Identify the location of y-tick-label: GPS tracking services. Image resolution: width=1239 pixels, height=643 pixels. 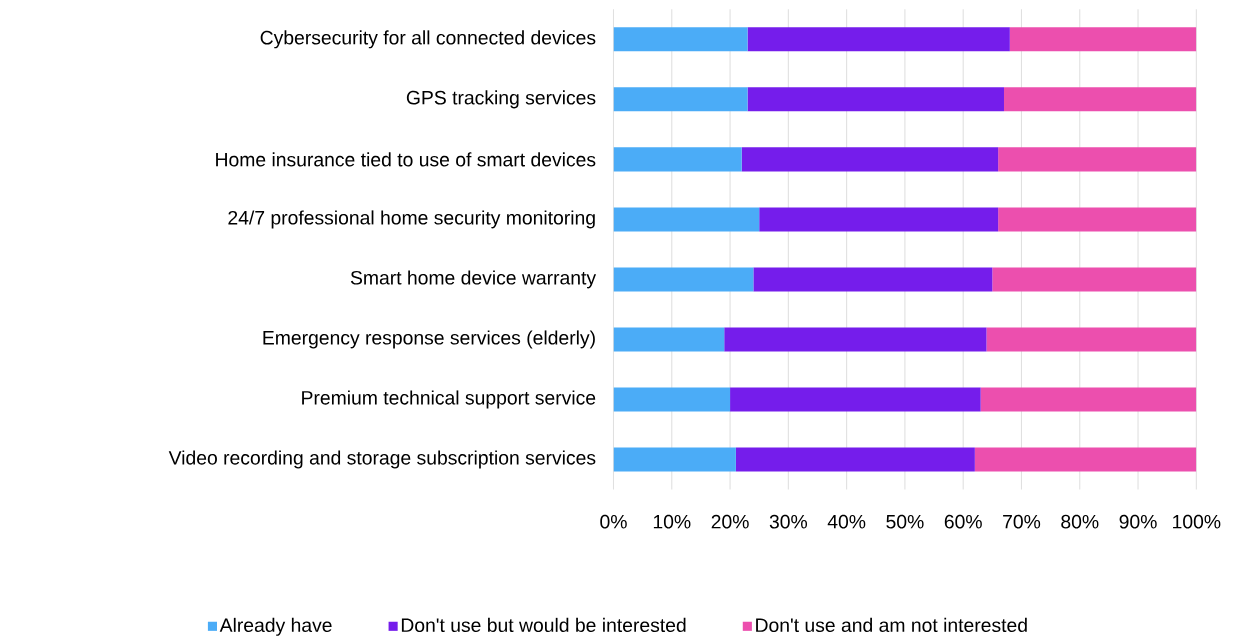
(501, 99).